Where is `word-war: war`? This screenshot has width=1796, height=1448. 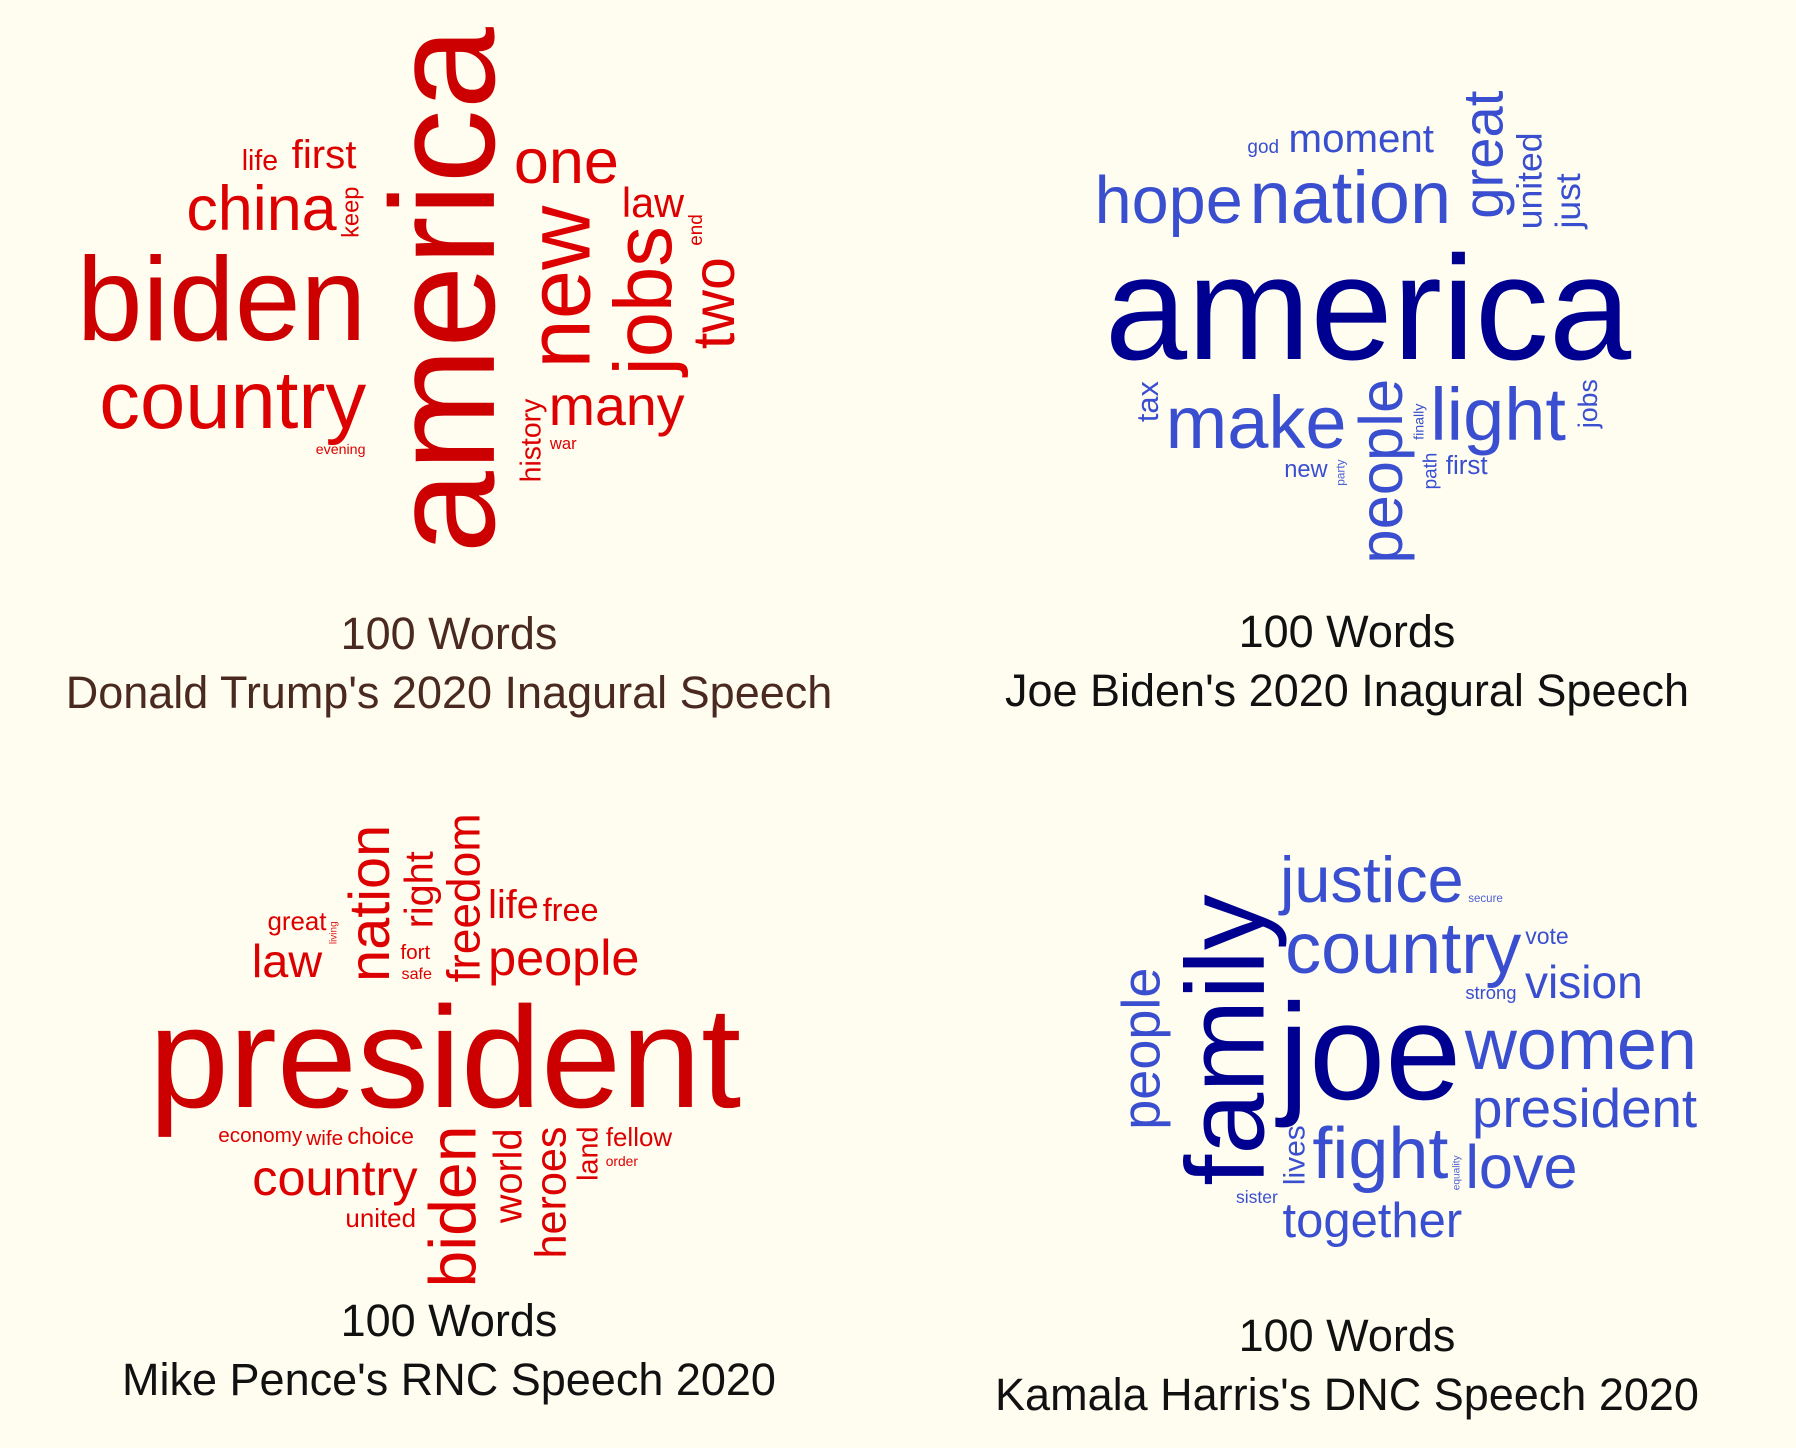
word-war: war is located at coordinates (563, 444).